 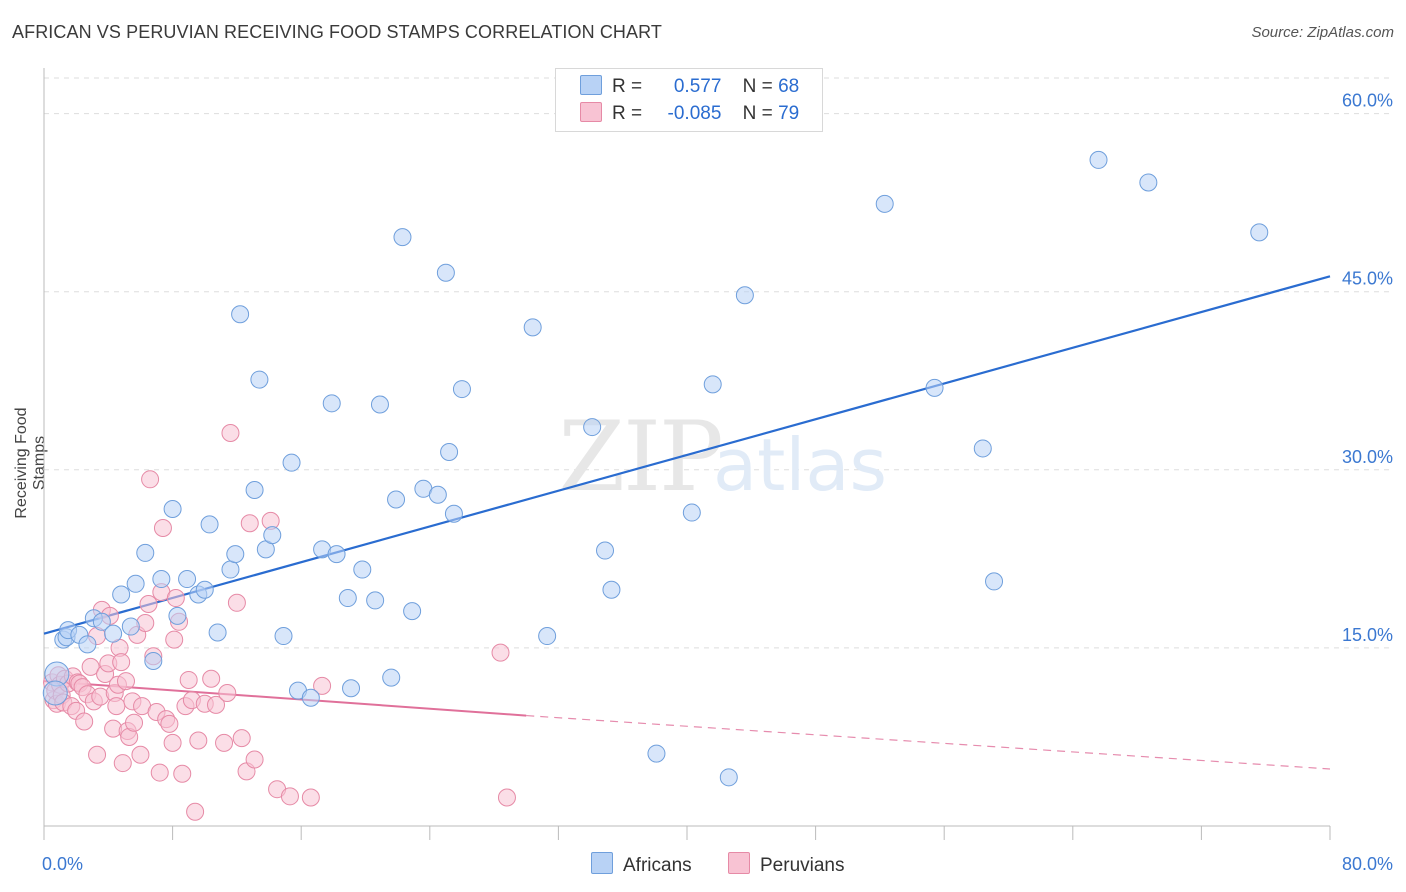 I want to click on y-tick-label: 45.0%, so click(x=1367, y=279).